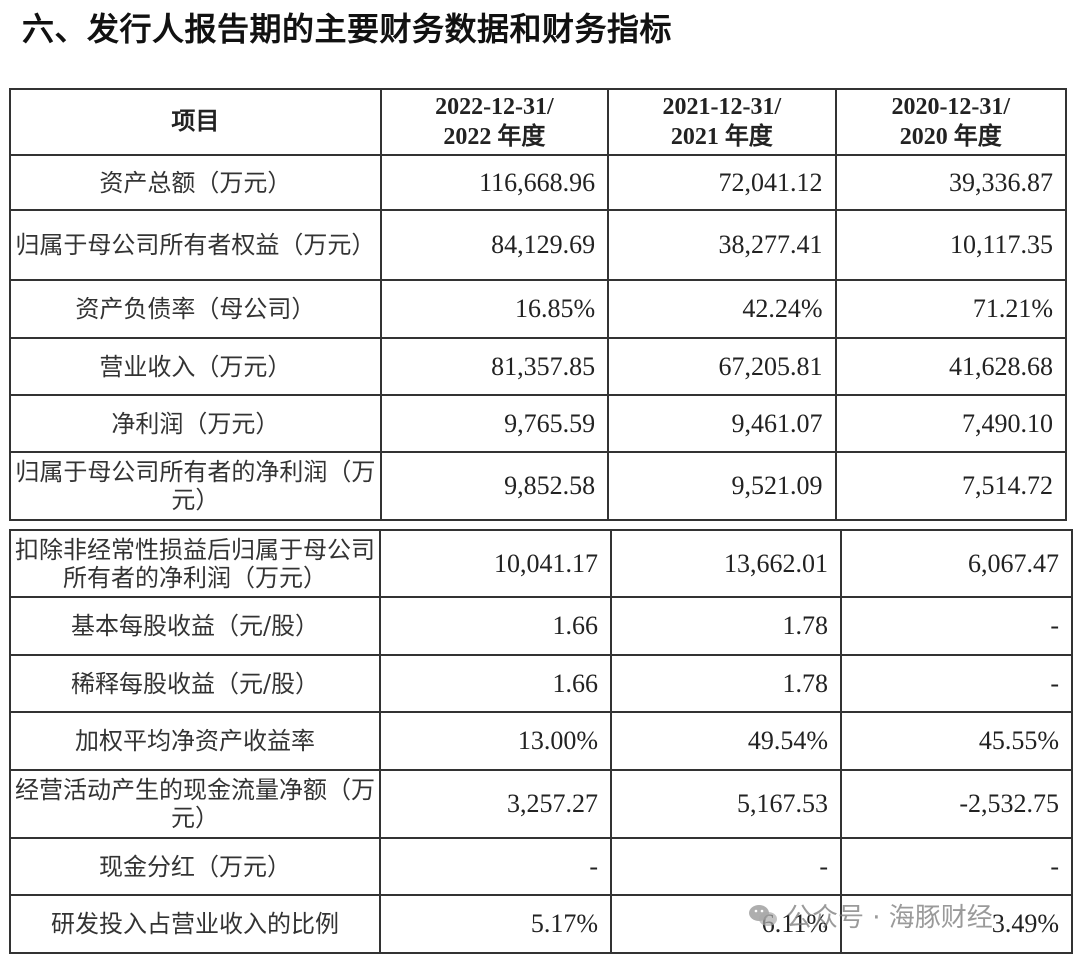  What do you see at coordinates (951, 107) in the screenshot?
I see `header-2020-date: 2020-12-31/` at bounding box center [951, 107].